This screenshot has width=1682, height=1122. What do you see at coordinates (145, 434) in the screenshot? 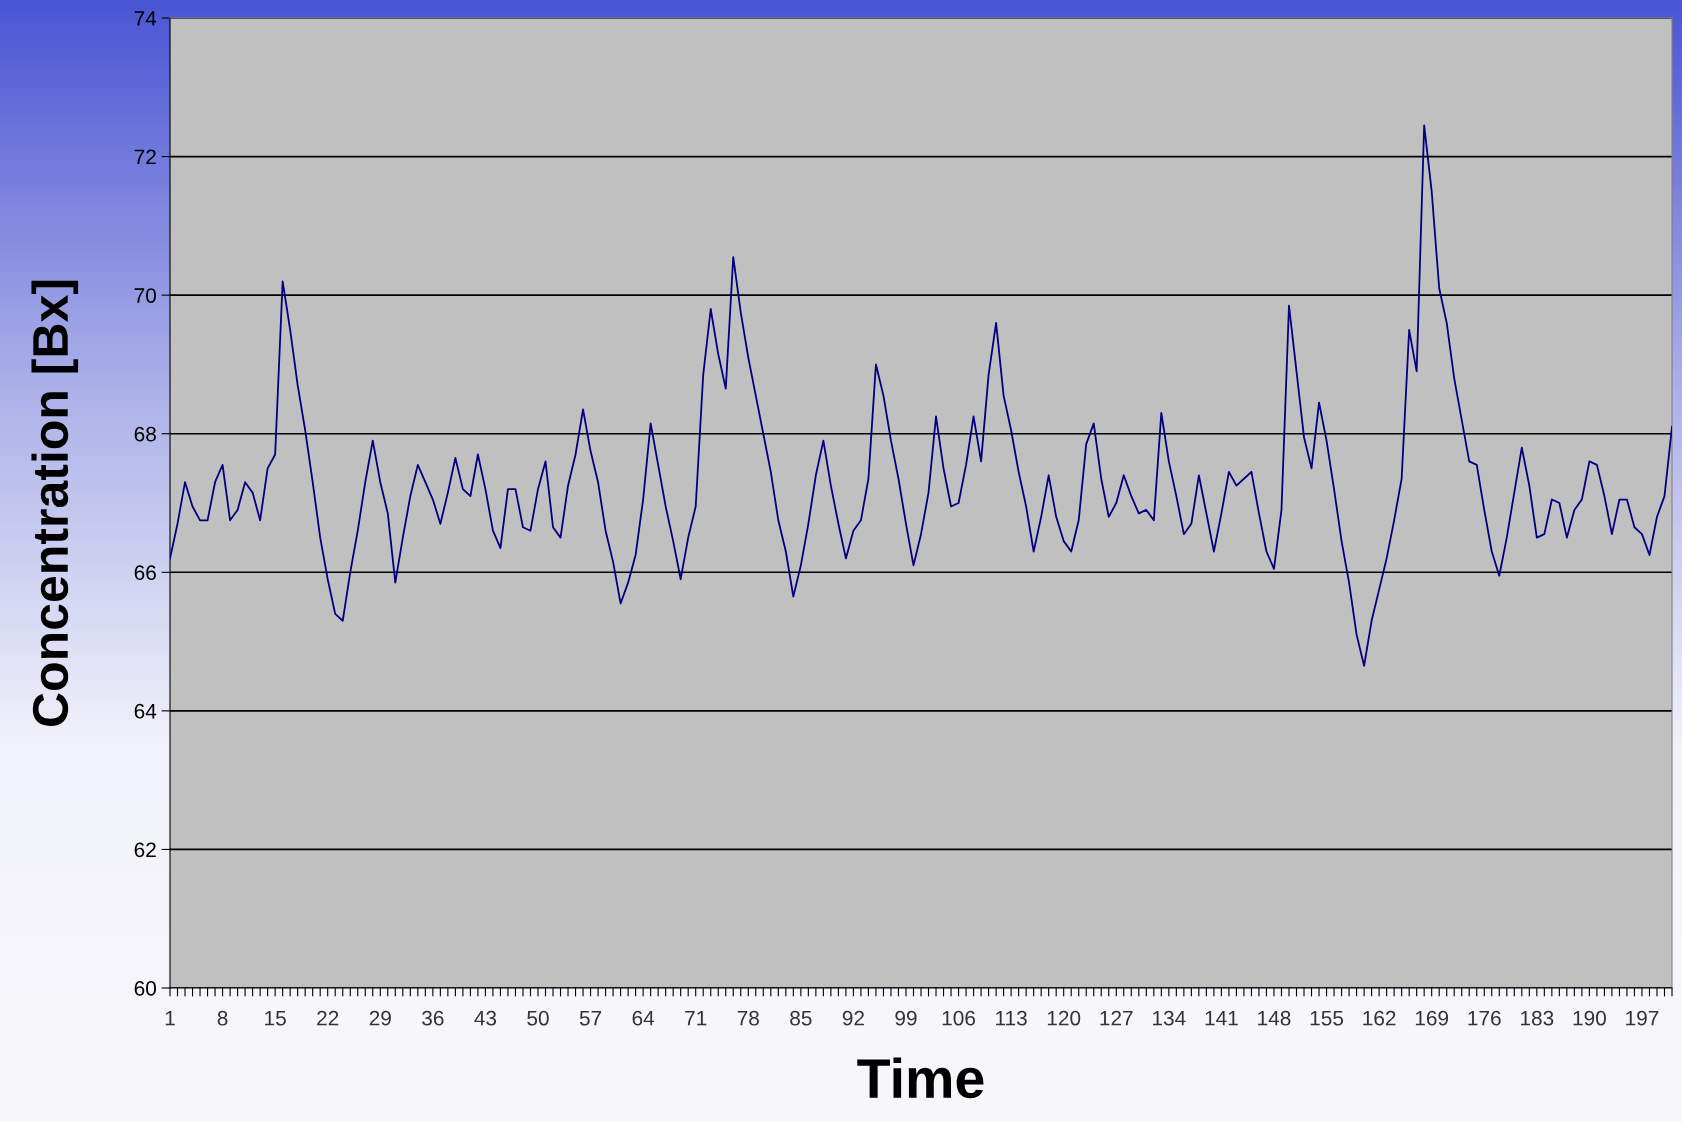
I see `y-tick-label: 68` at bounding box center [145, 434].